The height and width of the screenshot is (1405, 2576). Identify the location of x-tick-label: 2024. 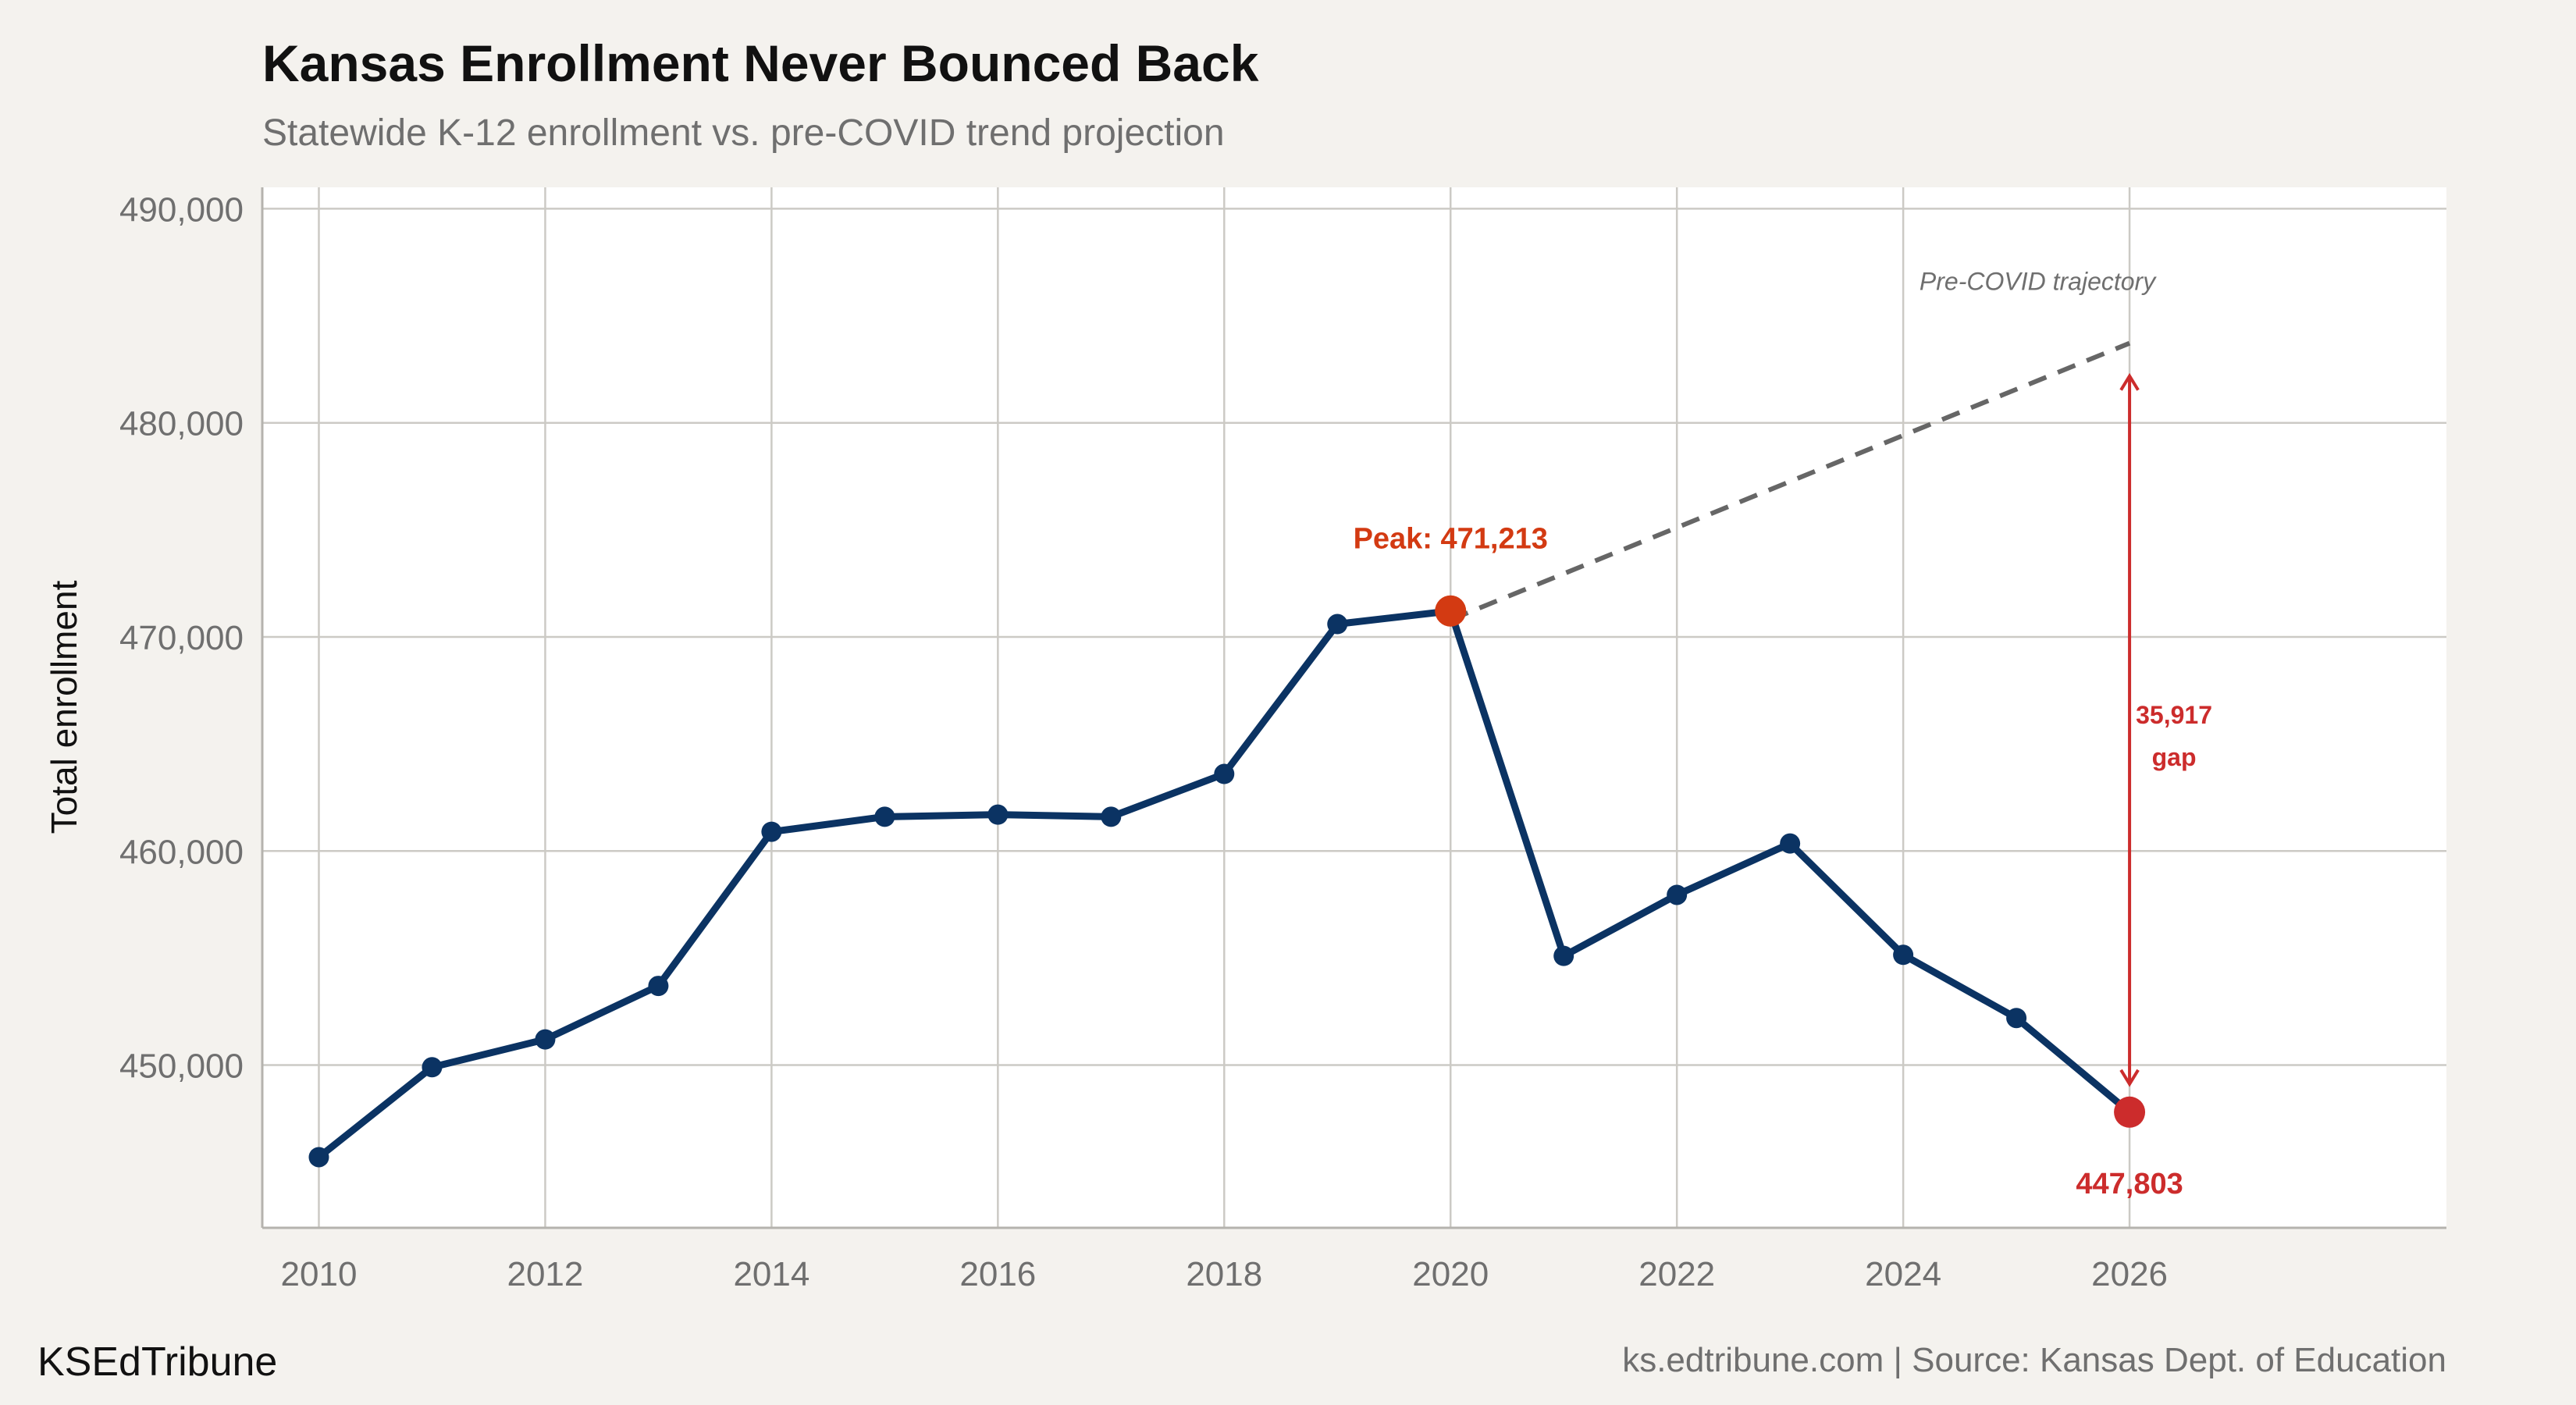
(1903, 1274).